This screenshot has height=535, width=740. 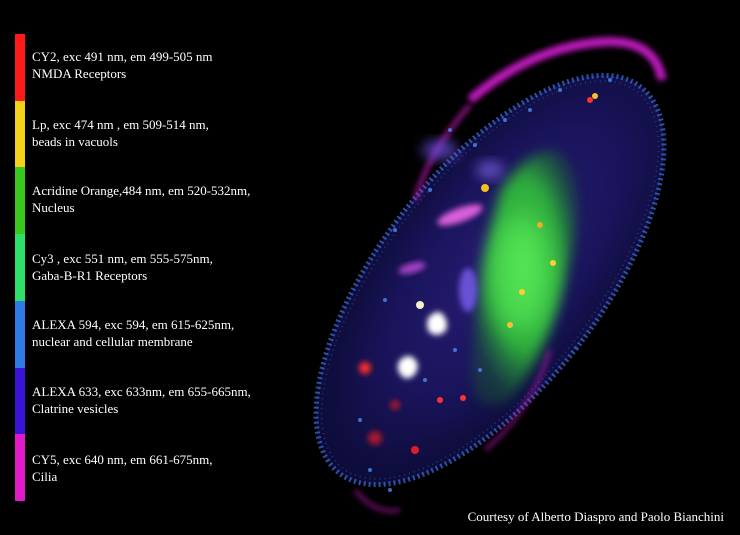 What do you see at coordinates (53, 207) in the screenshot?
I see `legend-entry-line2: Nucleus` at bounding box center [53, 207].